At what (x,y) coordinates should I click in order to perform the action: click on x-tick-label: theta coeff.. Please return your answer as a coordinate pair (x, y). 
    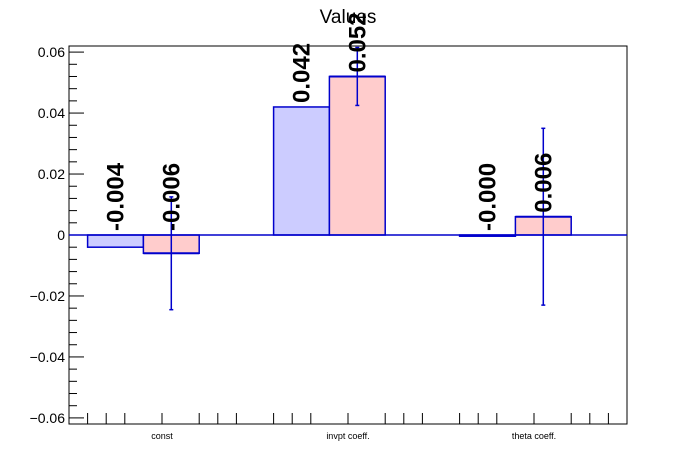
    Looking at the image, I should click on (534, 436).